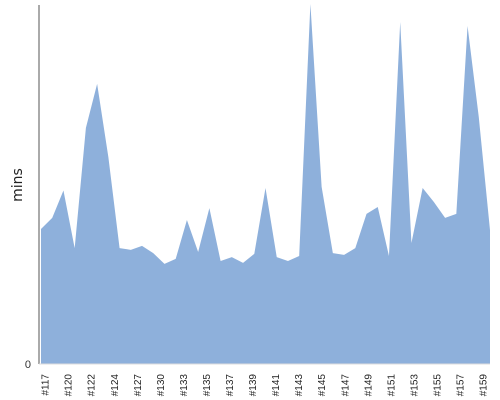 Image resolution: width=500 pixels, height=400 pixels. I want to click on x-tick-label: #127, so click(138, 385).